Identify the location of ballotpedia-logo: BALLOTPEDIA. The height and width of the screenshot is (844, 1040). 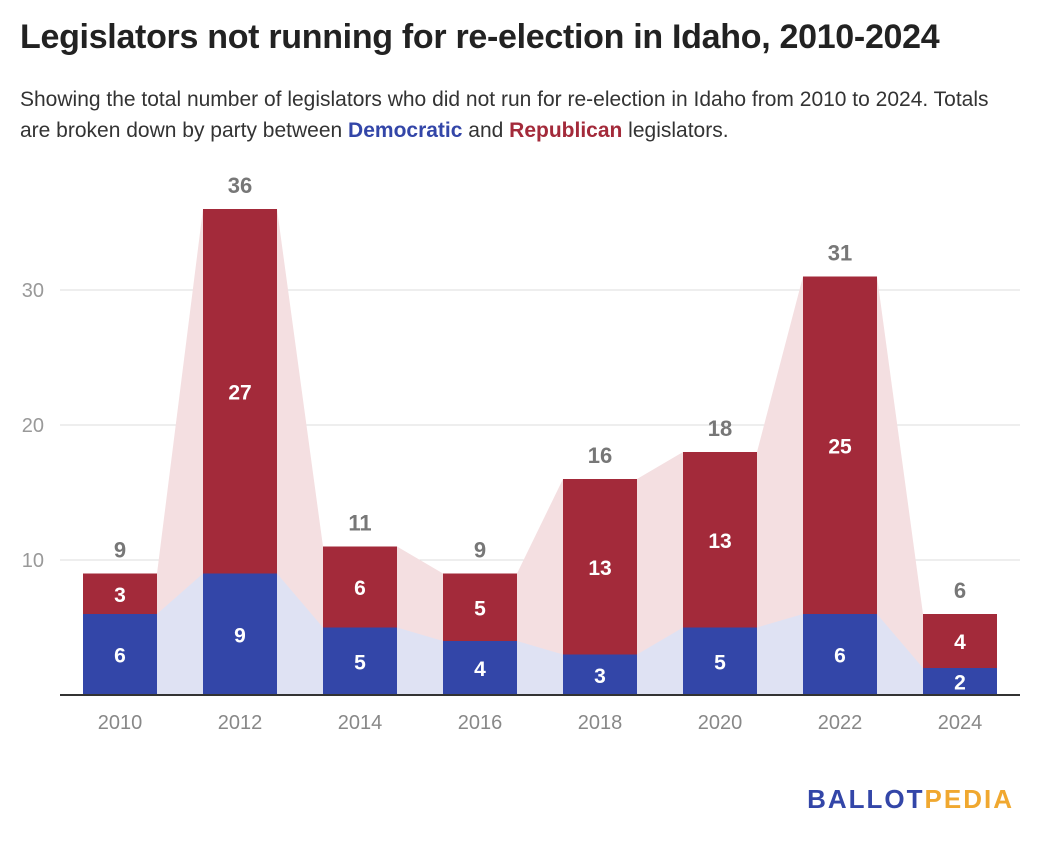
(910, 799).